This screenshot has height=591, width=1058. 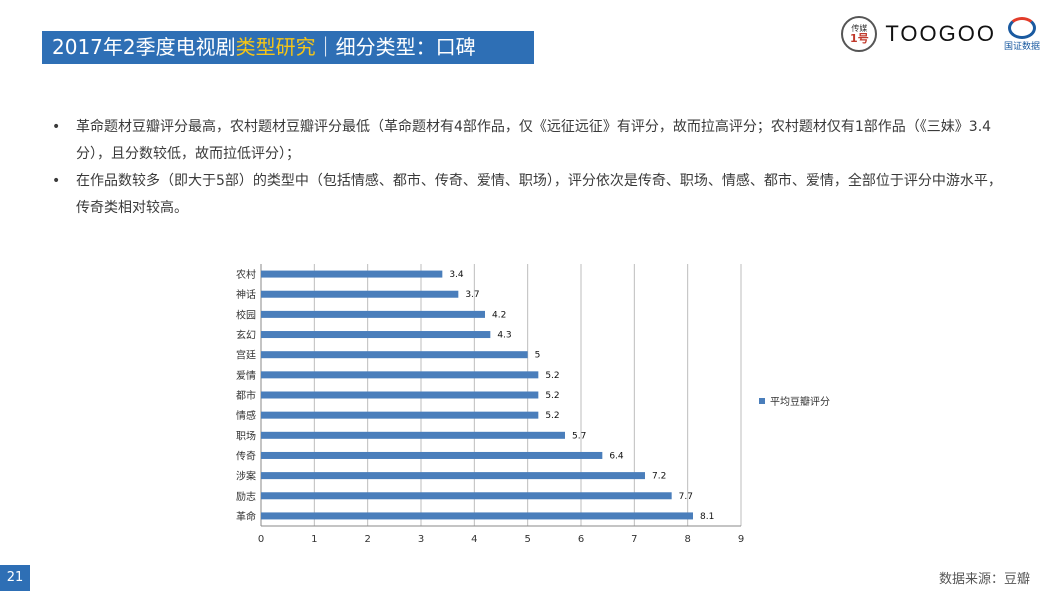 What do you see at coordinates (741, 539) in the screenshot?
I see `x-tick-label: 9` at bounding box center [741, 539].